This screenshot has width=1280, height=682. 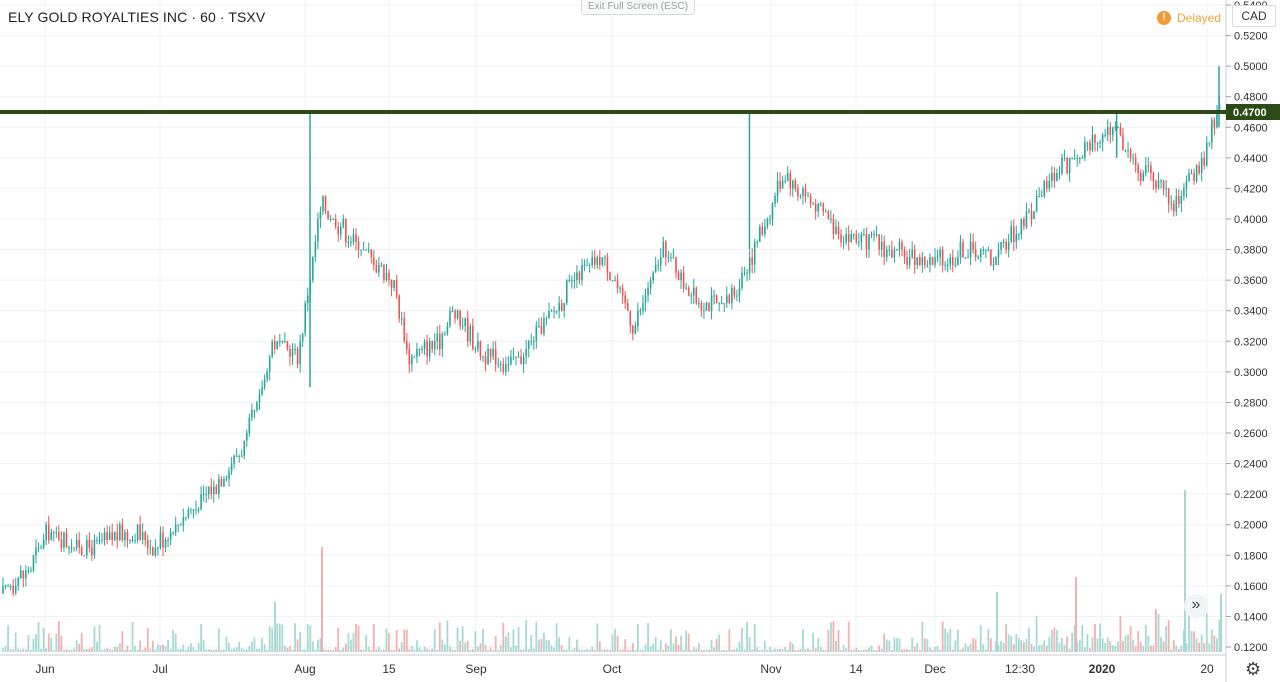 What do you see at coordinates (638, 7) in the screenshot?
I see `exit-fullscreen-button: Exit Full Screen (ESC)` at bounding box center [638, 7].